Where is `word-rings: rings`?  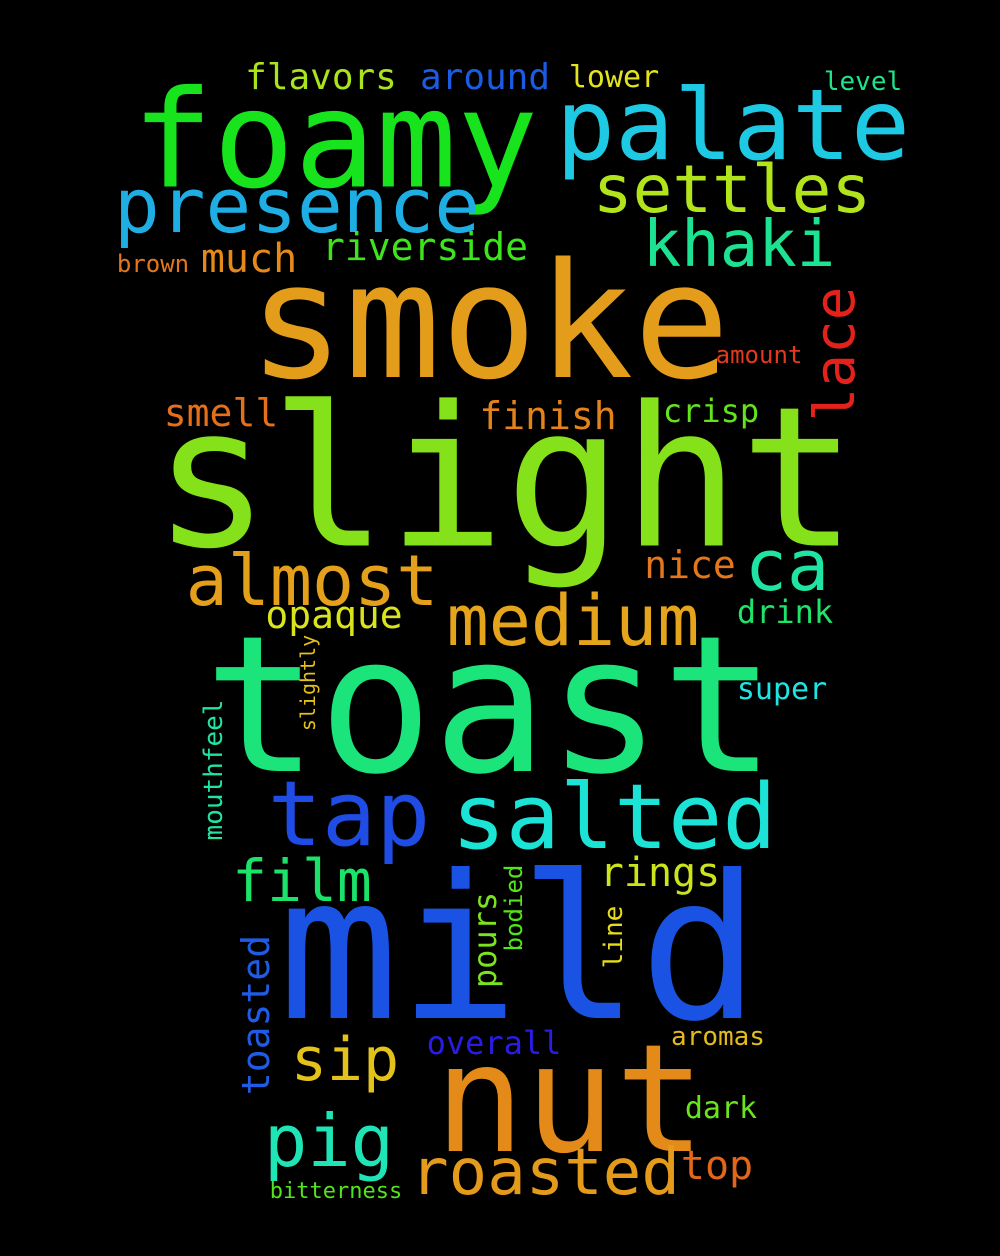
word-rings: rings is located at coordinates (660, 873).